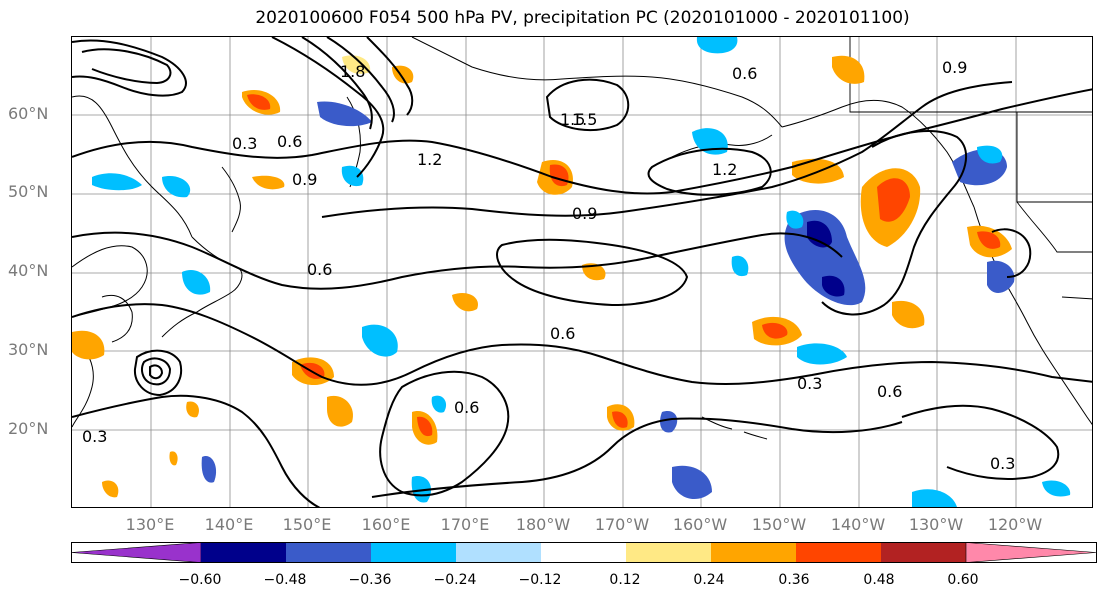  What do you see at coordinates (150, 524) in the screenshot?
I see `lon-label-130e: 130°E` at bounding box center [150, 524].